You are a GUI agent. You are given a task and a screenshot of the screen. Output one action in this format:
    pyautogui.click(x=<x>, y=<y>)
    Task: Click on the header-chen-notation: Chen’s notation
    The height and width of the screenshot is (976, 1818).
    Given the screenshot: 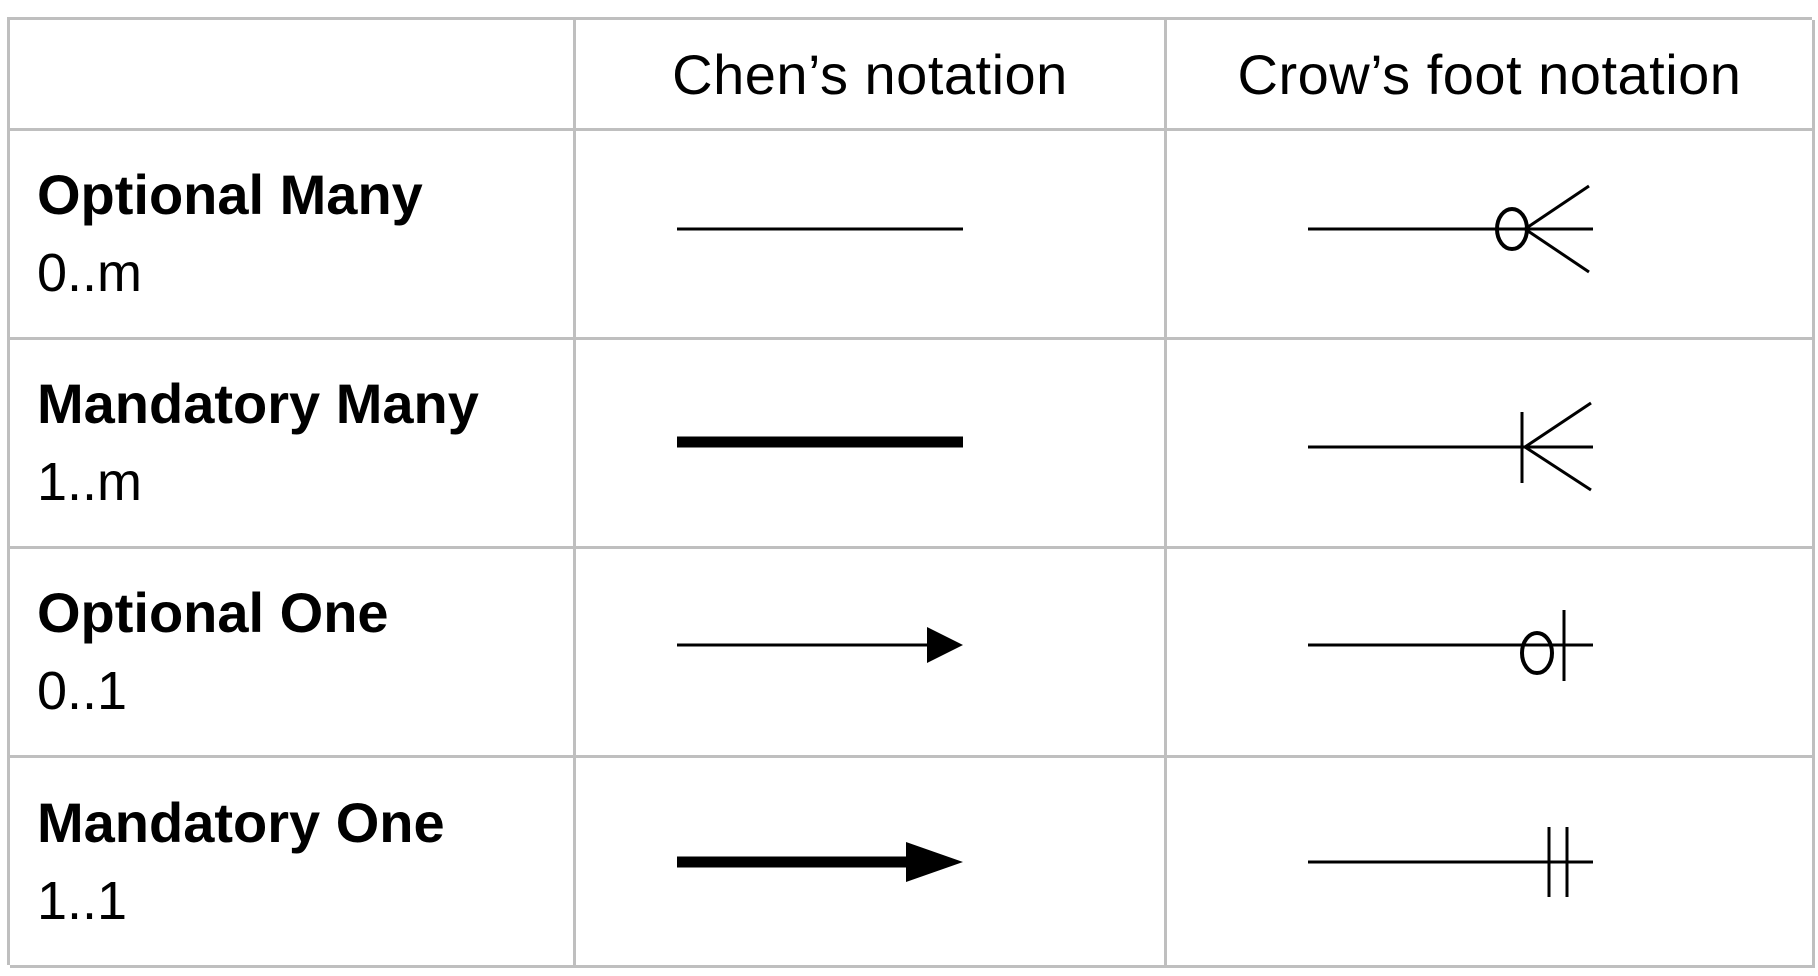 What is the action you would take?
    pyautogui.click(x=871, y=75)
    